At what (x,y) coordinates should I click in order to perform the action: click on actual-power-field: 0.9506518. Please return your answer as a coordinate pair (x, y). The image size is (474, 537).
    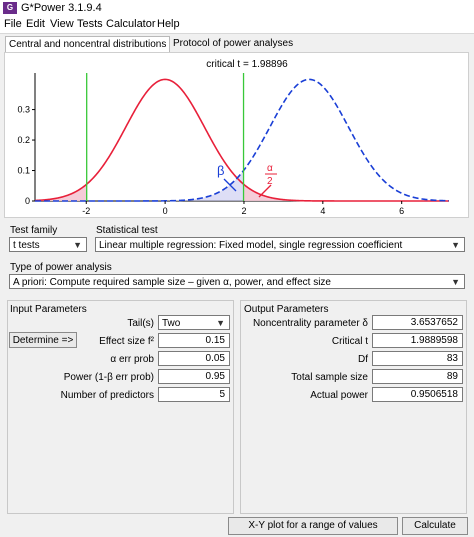
    Looking at the image, I should click on (417, 394).